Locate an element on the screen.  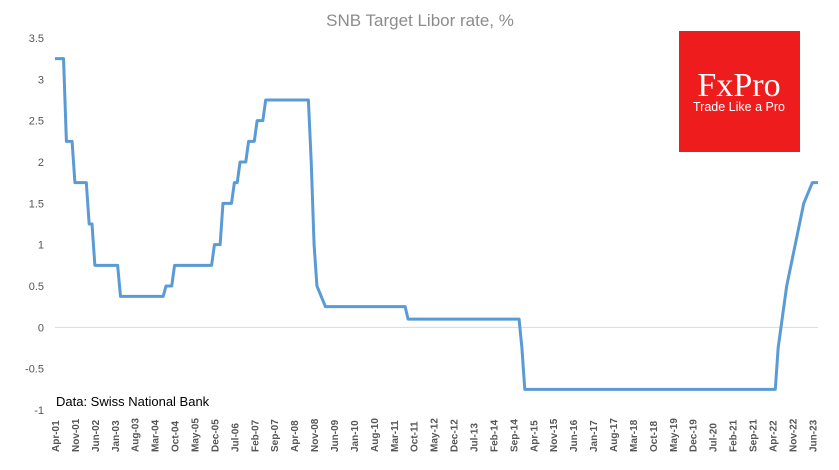
x-tick-label: Feb-14 is located at coordinates (494, 435).